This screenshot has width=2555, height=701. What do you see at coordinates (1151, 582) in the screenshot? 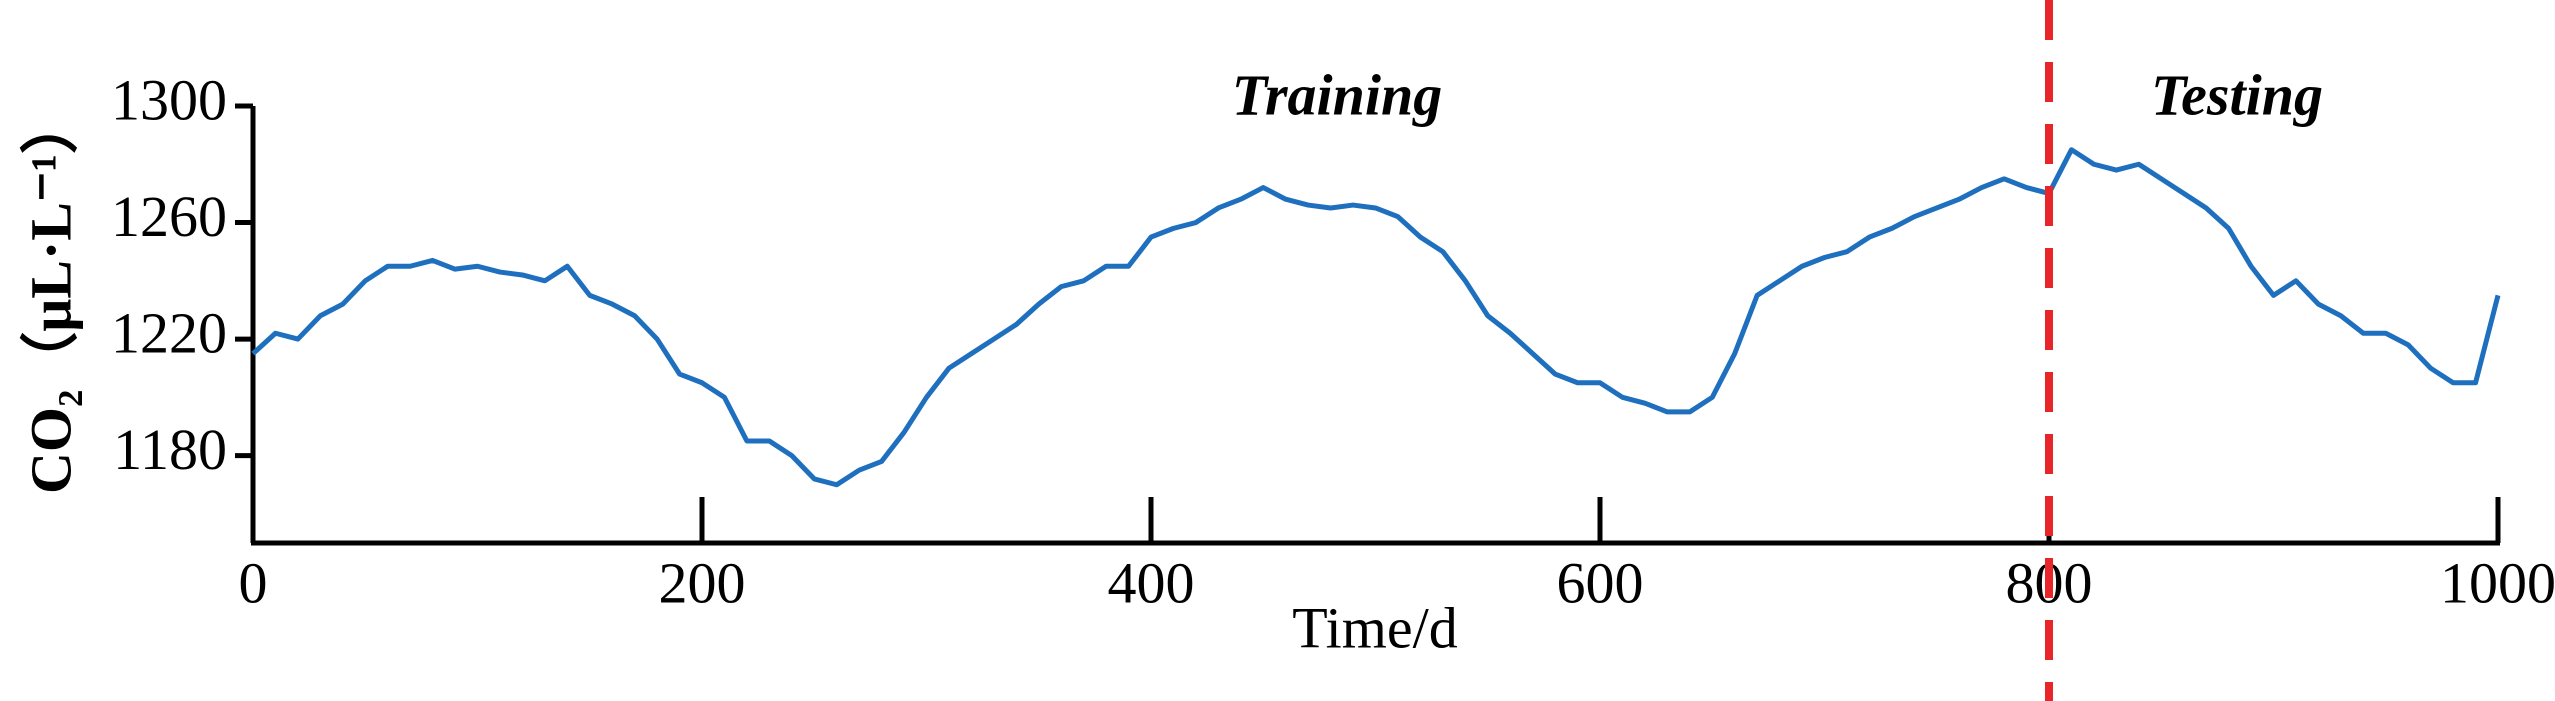
I see `x-tick-label: 400` at bounding box center [1151, 582].